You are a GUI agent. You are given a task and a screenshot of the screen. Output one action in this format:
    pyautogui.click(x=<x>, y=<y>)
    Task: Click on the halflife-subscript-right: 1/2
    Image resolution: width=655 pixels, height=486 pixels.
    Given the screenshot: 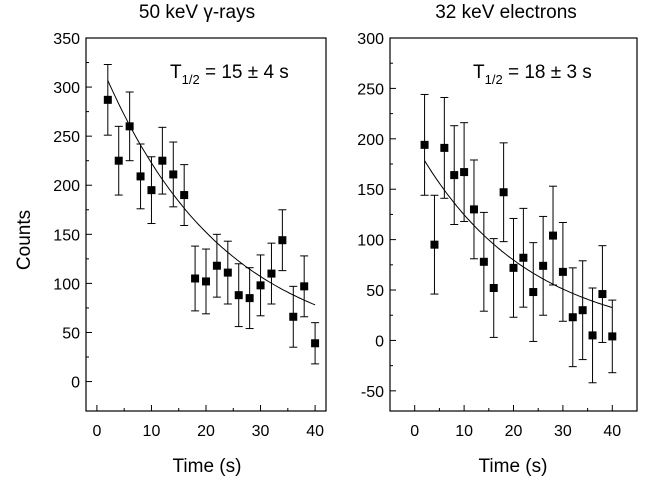 What is the action you would take?
    pyautogui.click(x=494, y=79)
    